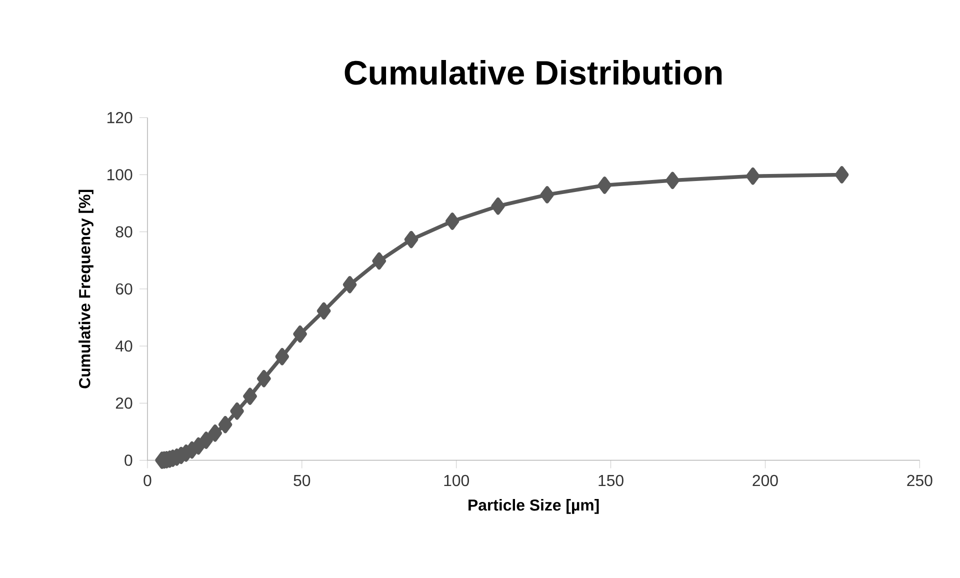 The width and height of the screenshot is (960, 578). Describe the element at coordinates (765, 480) in the screenshot. I see `x-tick-label: 200` at that location.